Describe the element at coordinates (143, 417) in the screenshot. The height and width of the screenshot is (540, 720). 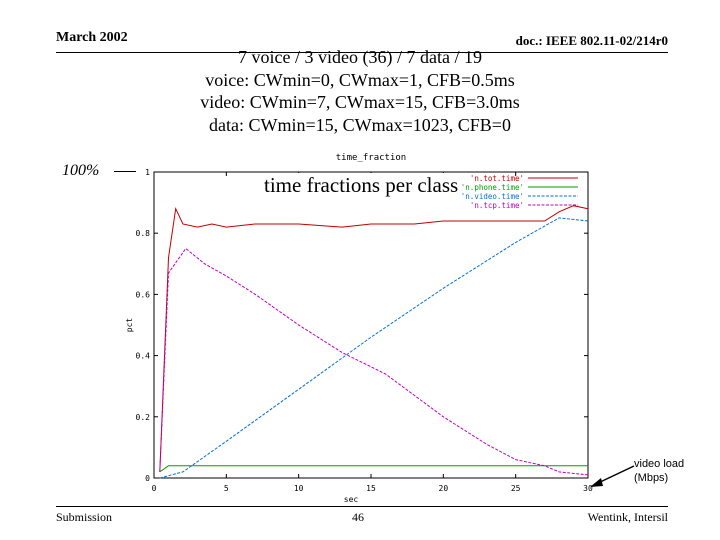
I see `y-tick-label: 0.2` at that location.